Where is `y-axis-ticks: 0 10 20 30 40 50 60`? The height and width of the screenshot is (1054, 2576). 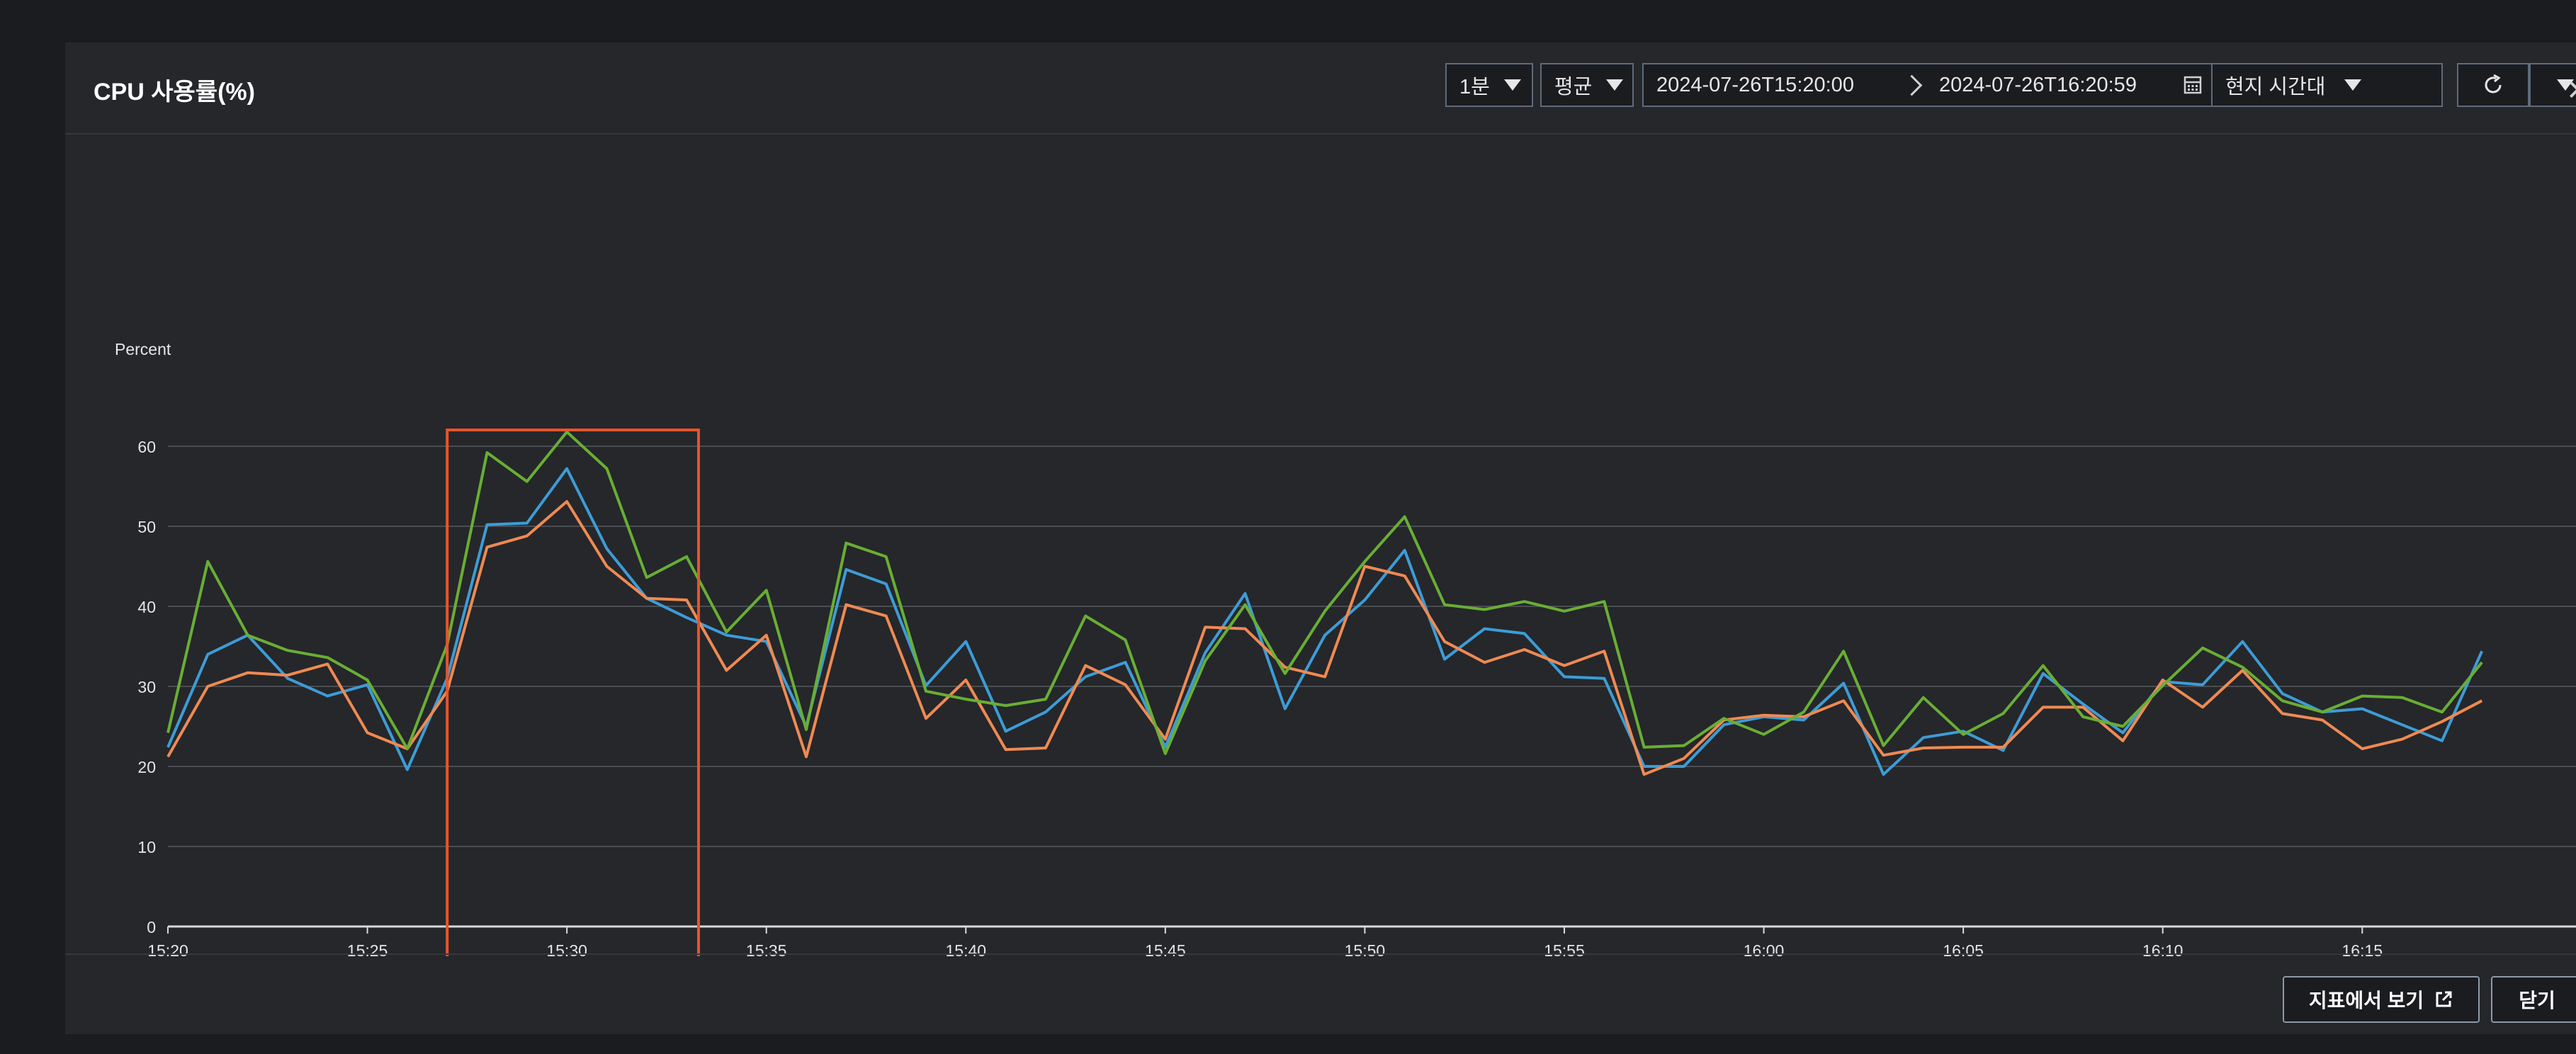 y-axis-ticks: 0 10 20 30 40 50 60 is located at coordinates (146, 687).